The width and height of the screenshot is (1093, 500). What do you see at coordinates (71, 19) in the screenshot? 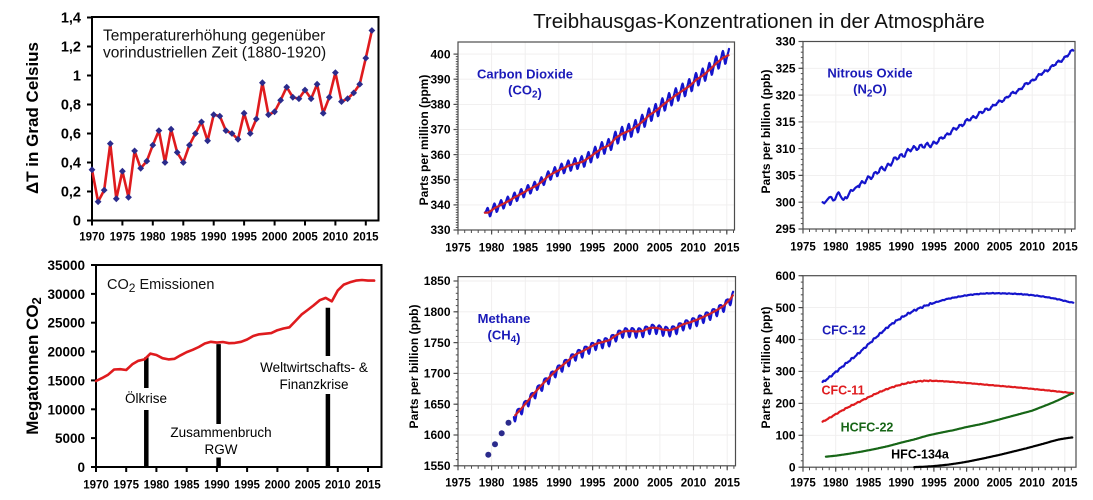
I see `svg-text: 1,4` at bounding box center [71, 19].